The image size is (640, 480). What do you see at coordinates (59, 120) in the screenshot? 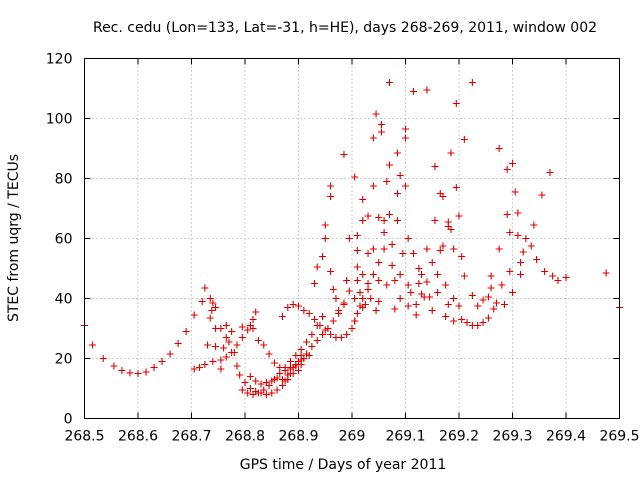
I see `y-tick-label: 100` at bounding box center [59, 120].